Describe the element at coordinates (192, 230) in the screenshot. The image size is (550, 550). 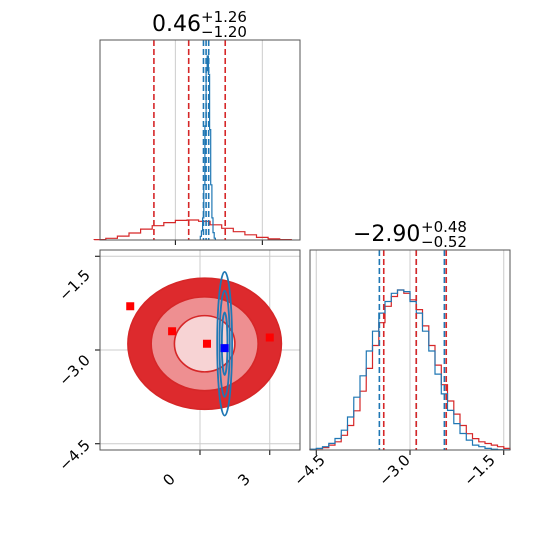
I see `top-hist-red` at that location.